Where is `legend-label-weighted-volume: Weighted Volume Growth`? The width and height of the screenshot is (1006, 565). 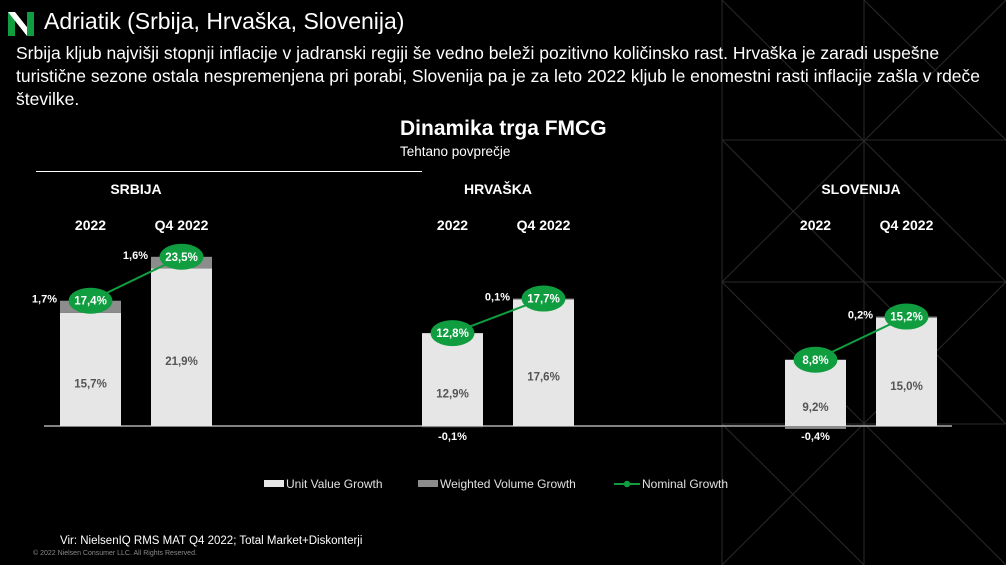
legend-label-weighted-volume: Weighted Volume Growth is located at coordinates (508, 484).